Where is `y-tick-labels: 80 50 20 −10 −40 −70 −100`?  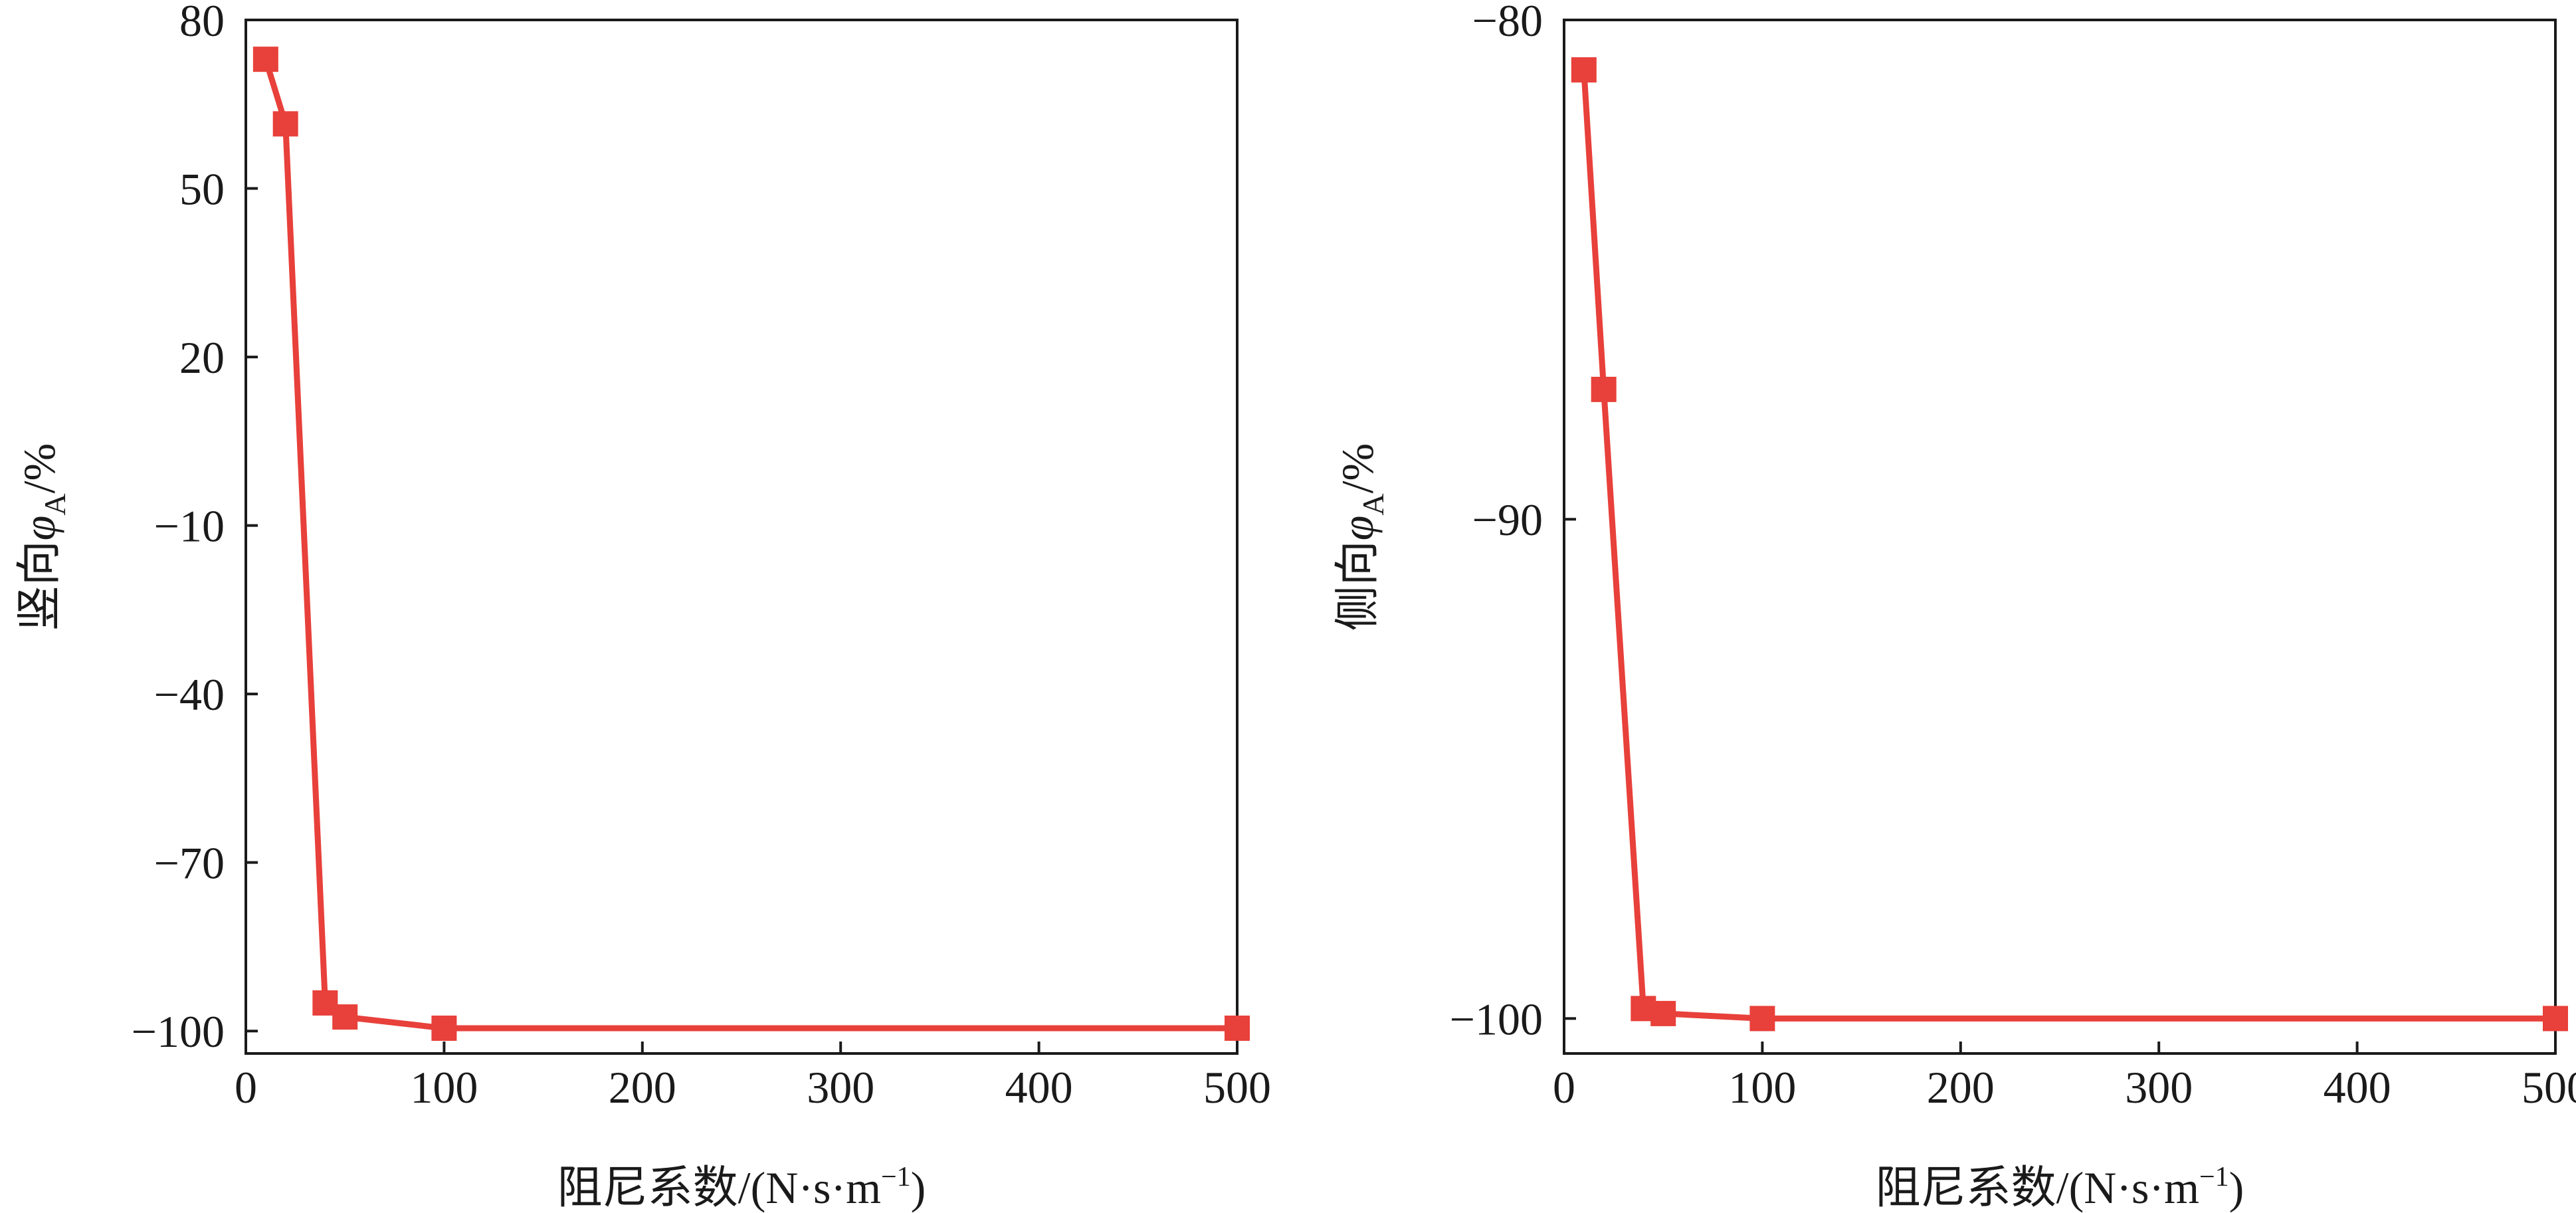 y-tick-labels: 80 50 20 −10 −40 −70 −100 is located at coordinates (179, 528).